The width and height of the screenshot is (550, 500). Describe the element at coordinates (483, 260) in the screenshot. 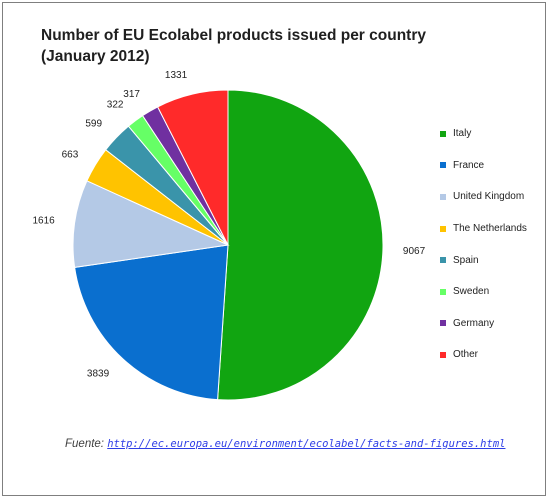

I see `legend-item-spain: Spain` at that location.